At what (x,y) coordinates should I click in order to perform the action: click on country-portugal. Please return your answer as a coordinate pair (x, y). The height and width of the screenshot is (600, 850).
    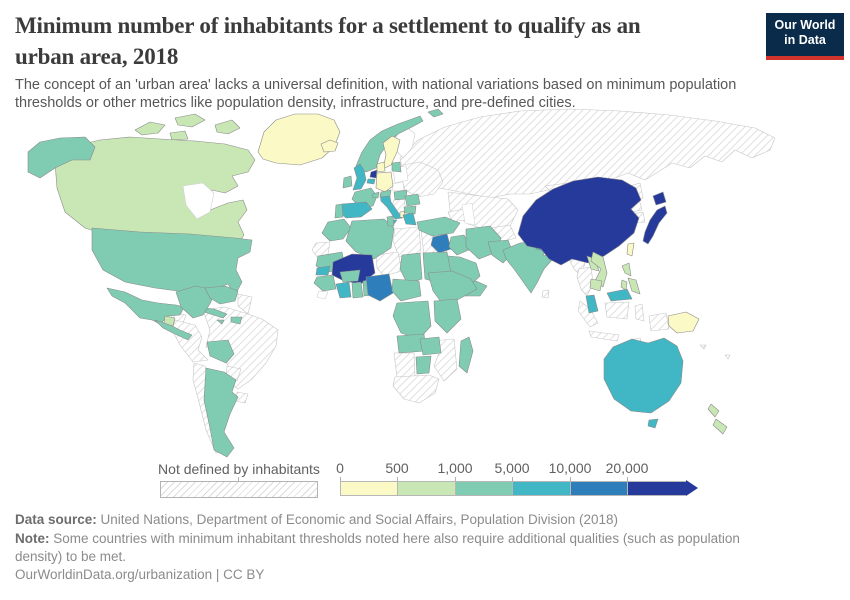
    Looking at the image, I should click on (339, 211).